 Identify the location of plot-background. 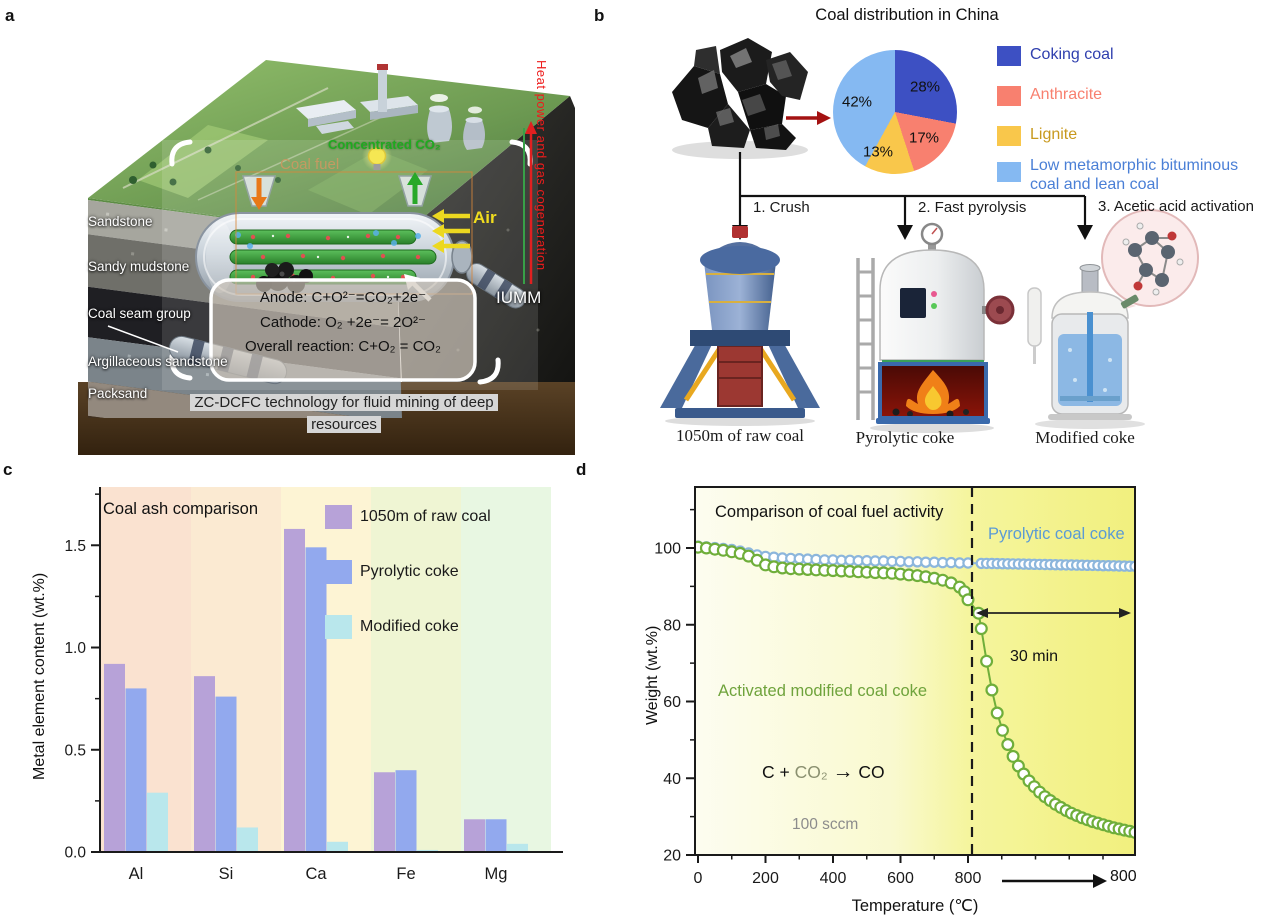
(915, 671).